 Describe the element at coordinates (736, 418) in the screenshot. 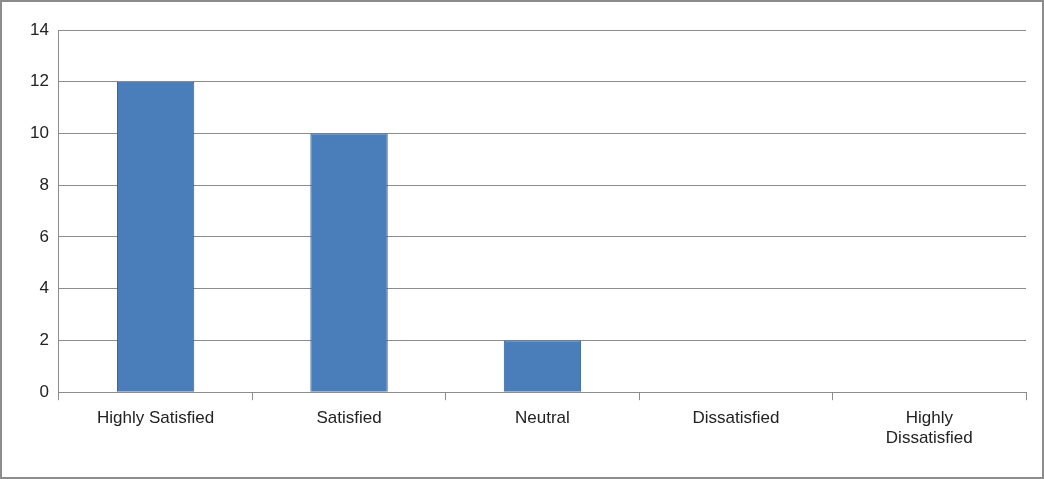

I see `x-tick-label: Dissatisfied` at that location.